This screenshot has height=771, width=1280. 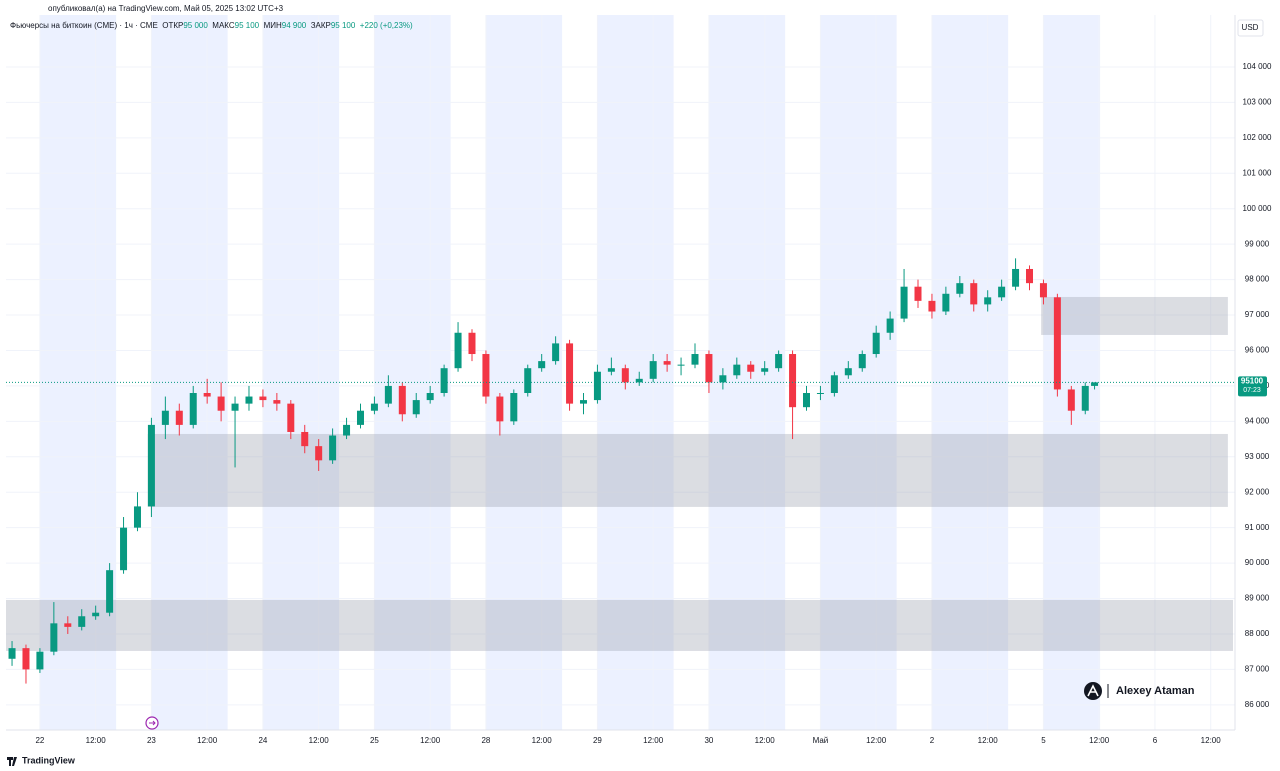 I want to click on event-arrow, so click(x=152, y=723).